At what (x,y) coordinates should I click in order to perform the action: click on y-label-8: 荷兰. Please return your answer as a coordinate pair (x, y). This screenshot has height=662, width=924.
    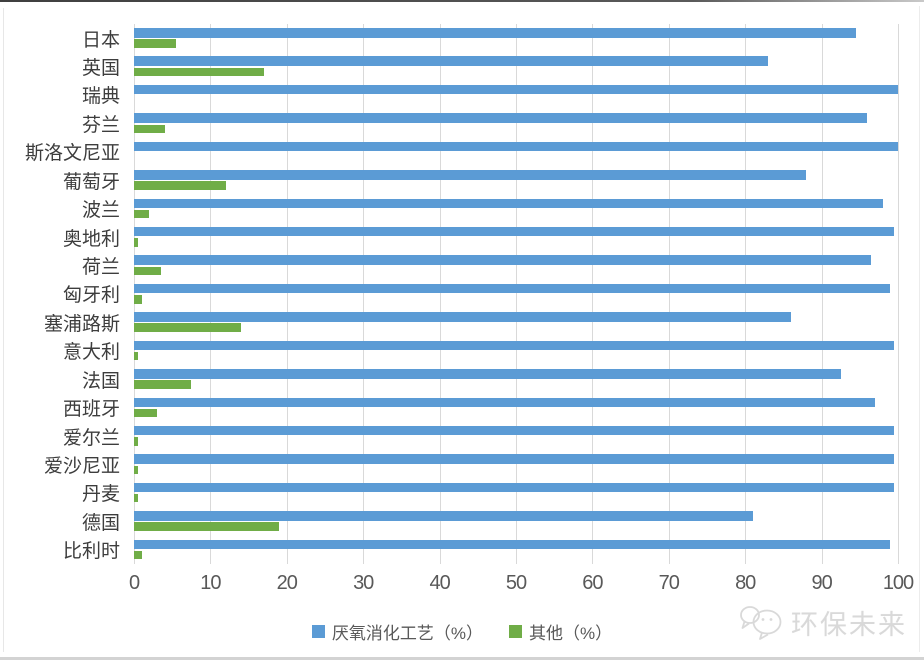
    Looking at the image, I should click on (100, 268).